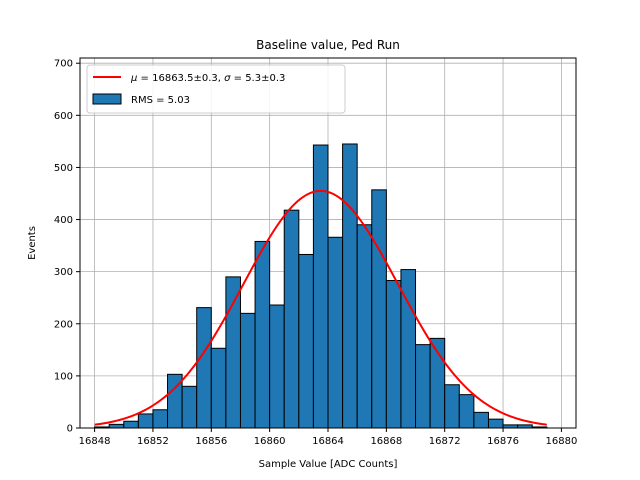 The width and height of the screenshot is (640, 480). What do you see at coordinates (270, 441) in the screenshot?
I see `x-tick-label: 16860` at bounding box center [270, 441].